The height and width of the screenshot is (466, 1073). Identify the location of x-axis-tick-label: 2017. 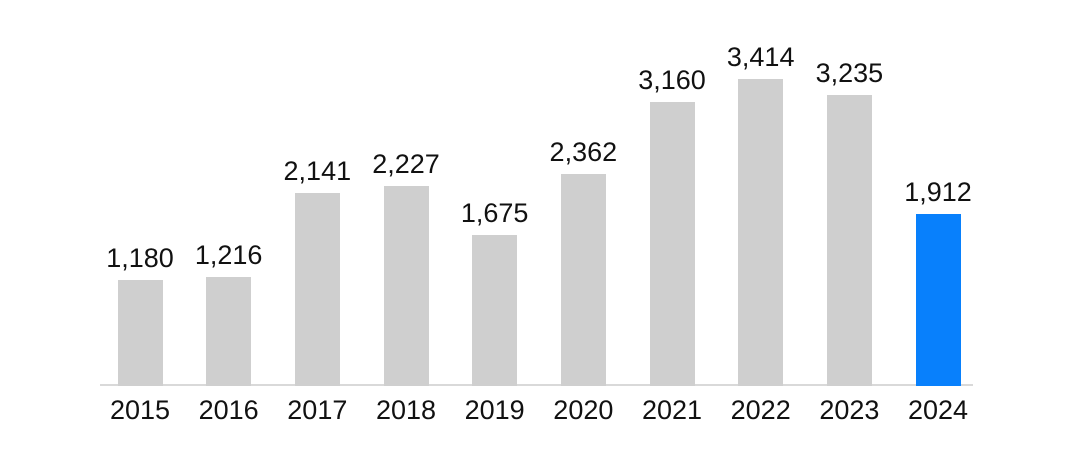
(317, 410).